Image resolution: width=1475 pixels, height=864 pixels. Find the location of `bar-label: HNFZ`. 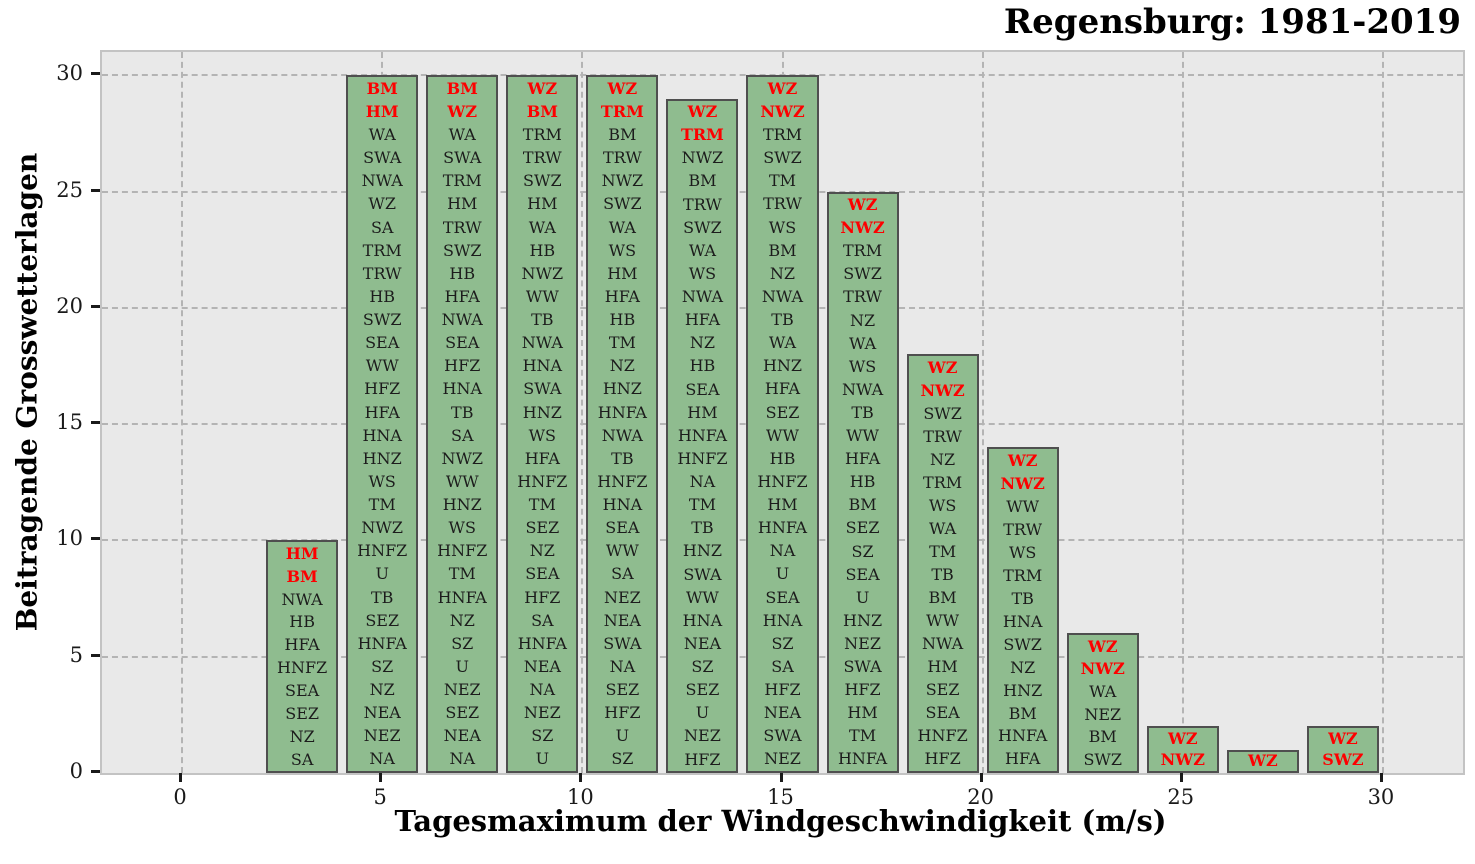

bar-label: HNFZ is located at coordinates (702, 458).